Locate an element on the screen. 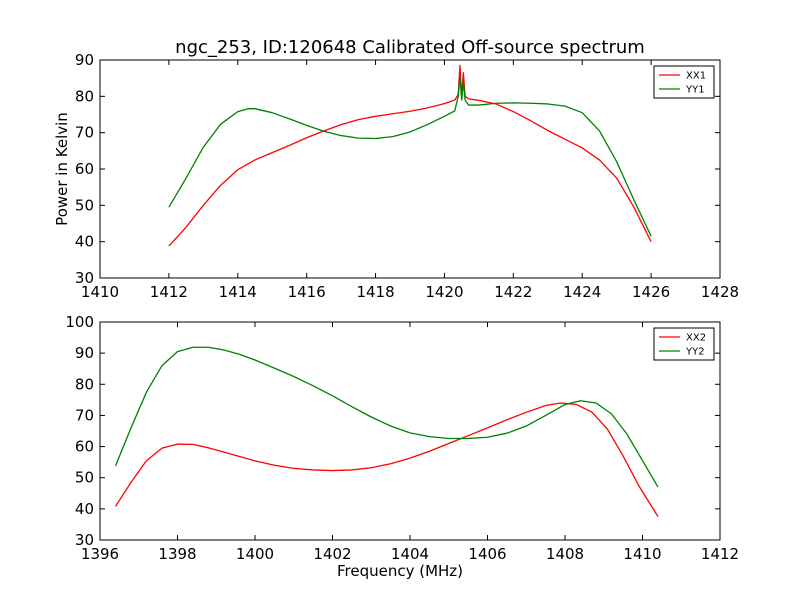 The image size is (800, 600). x-tick-label: 1418 is located at coordinates (375, 292).